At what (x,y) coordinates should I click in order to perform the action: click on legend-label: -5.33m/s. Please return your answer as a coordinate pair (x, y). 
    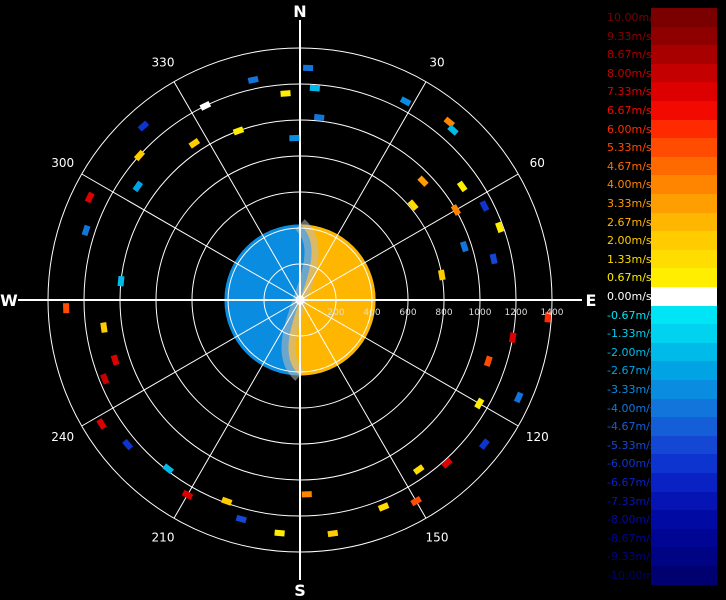
    Looking at the image, I should click on (631, 445).